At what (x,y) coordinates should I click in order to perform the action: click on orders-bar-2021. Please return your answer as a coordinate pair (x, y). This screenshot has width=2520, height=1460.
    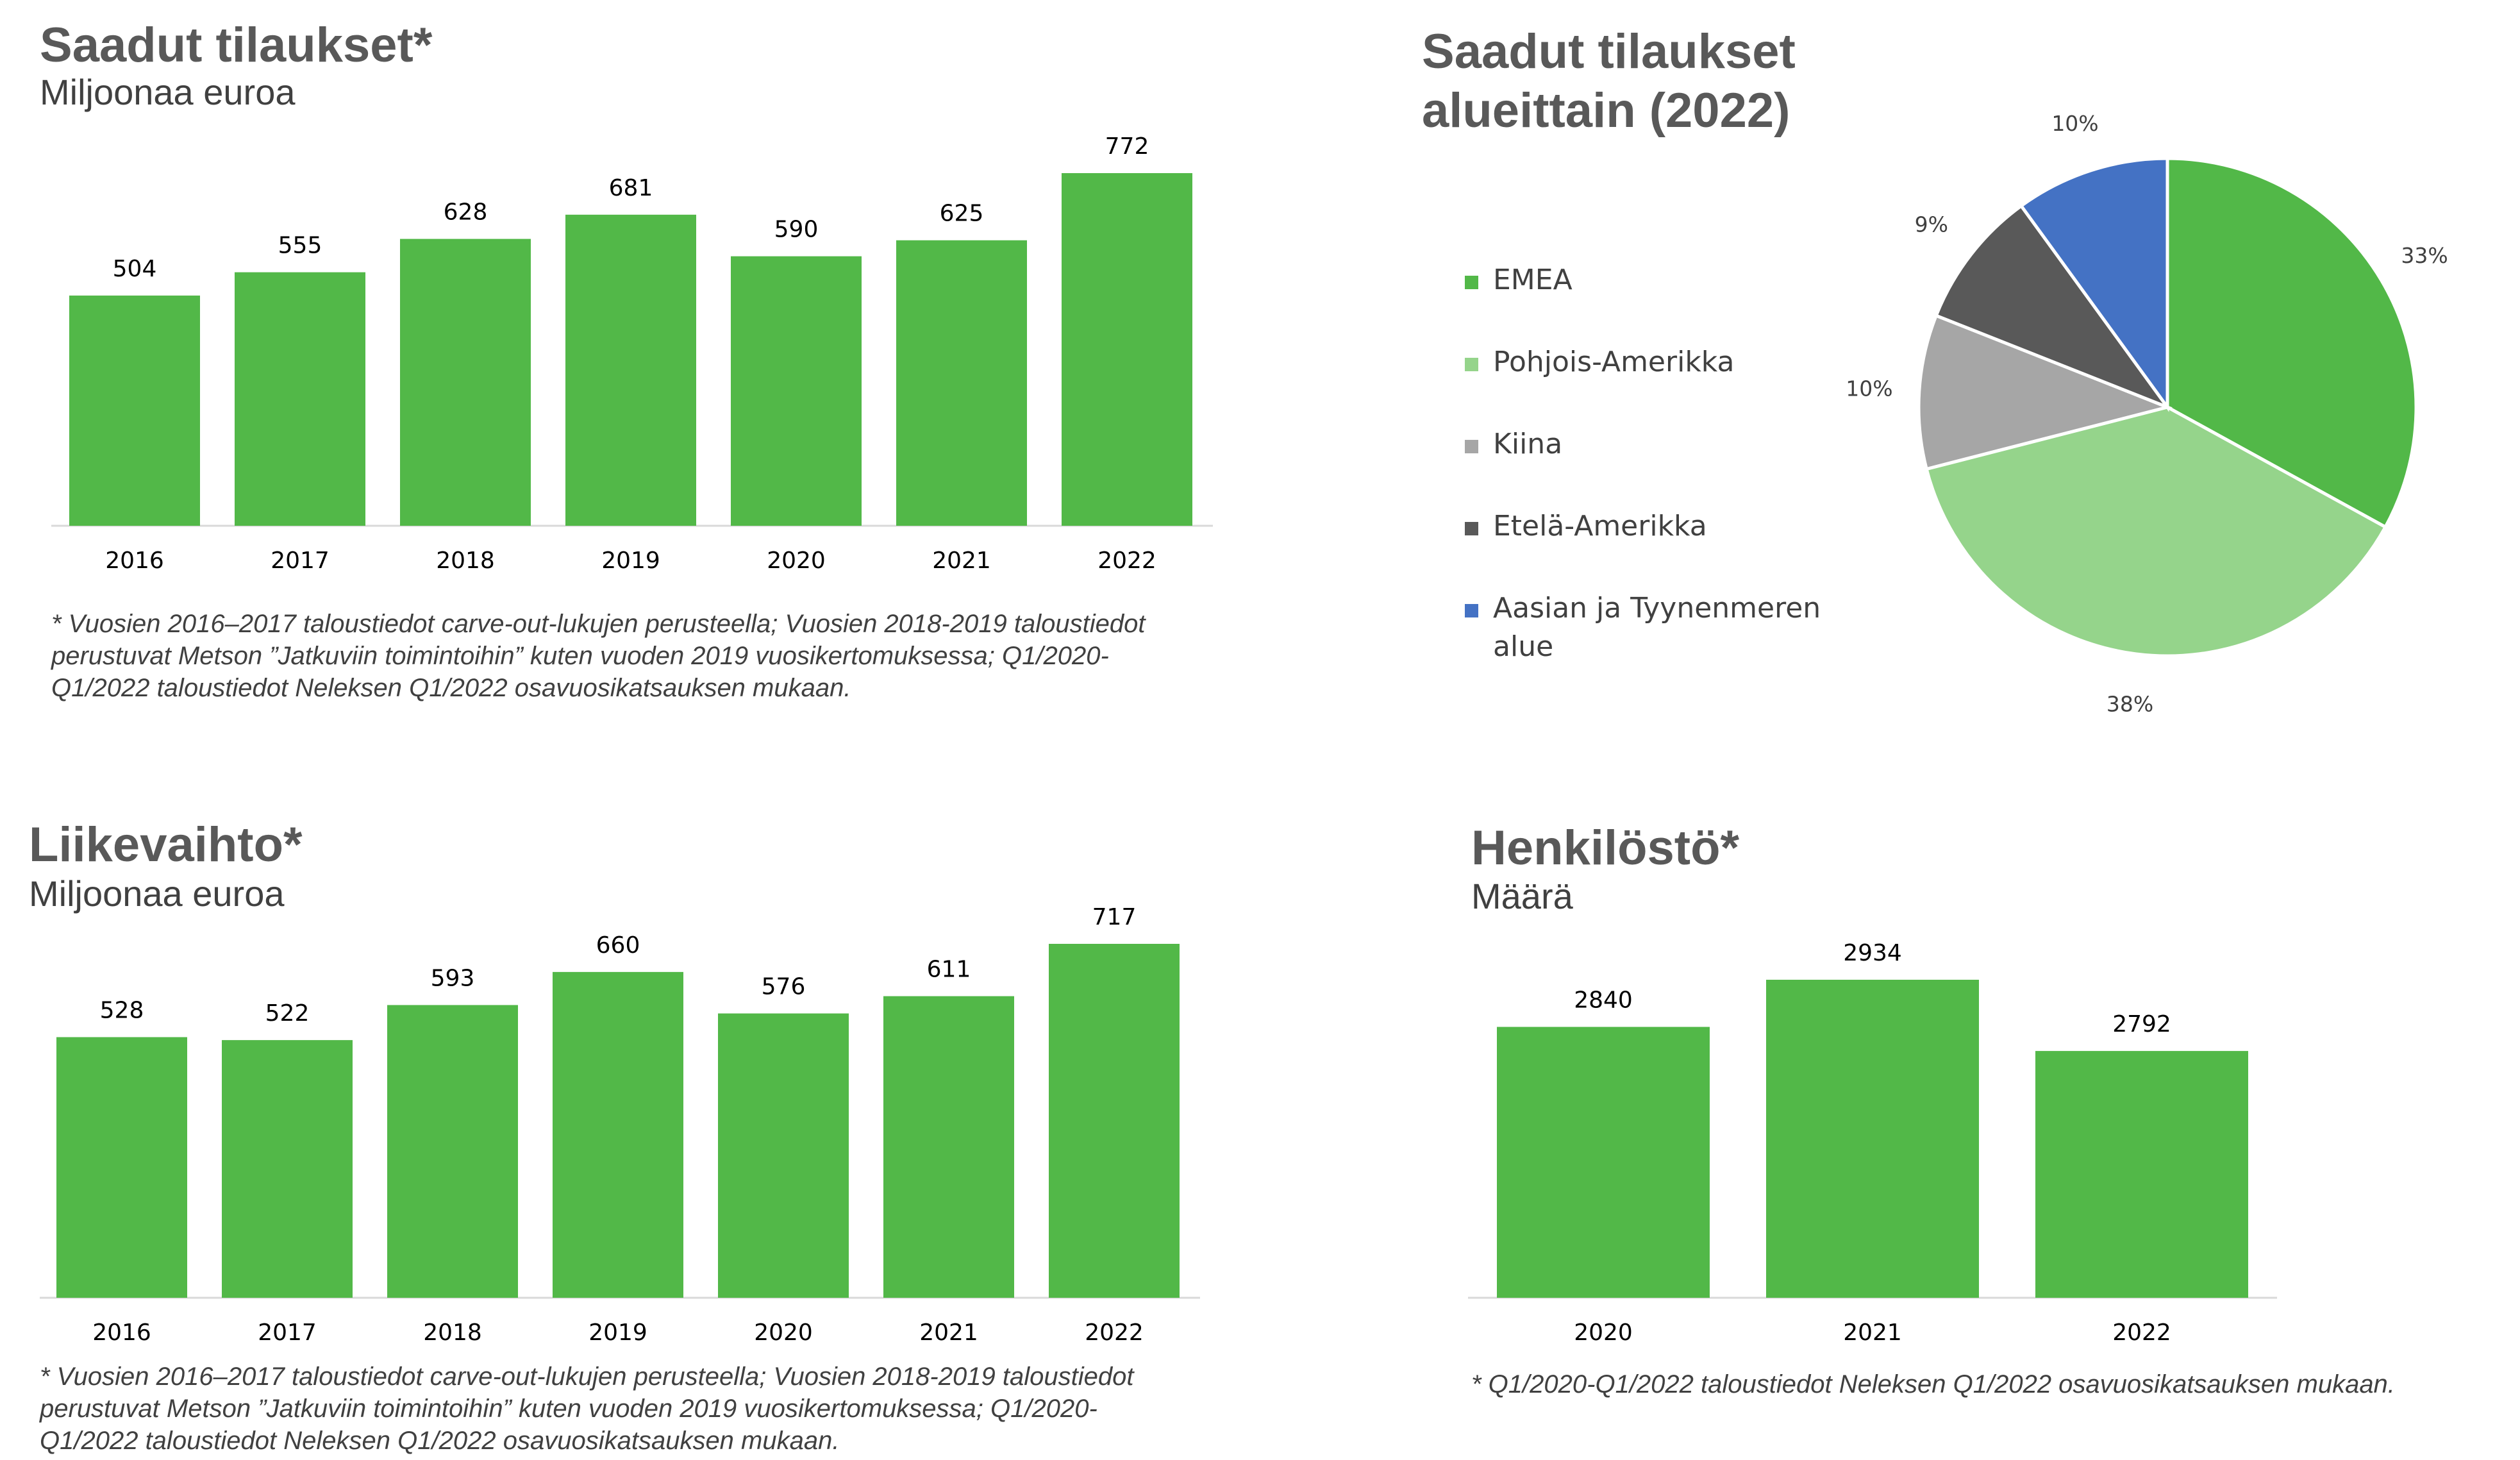
    Looking at the image, I should click on (961, 383).